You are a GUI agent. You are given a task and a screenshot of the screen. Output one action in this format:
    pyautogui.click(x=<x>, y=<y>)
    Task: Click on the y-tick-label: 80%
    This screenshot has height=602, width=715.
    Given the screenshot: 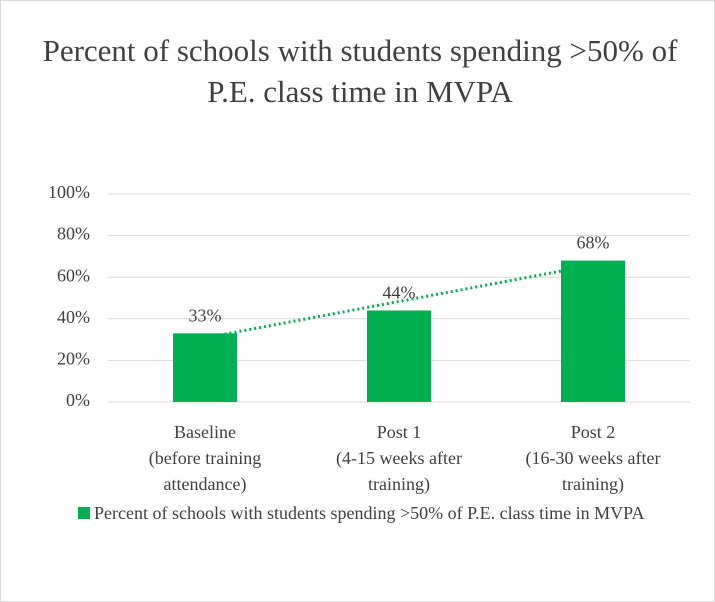 What is the action you would take?
    pyautogui.click(x=73, y=234)
    